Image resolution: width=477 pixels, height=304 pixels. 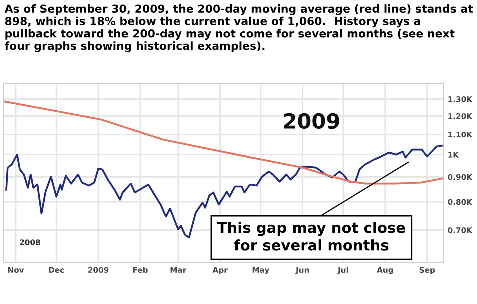 I want to click on annotation: 2009, so click(x=312, y=121).